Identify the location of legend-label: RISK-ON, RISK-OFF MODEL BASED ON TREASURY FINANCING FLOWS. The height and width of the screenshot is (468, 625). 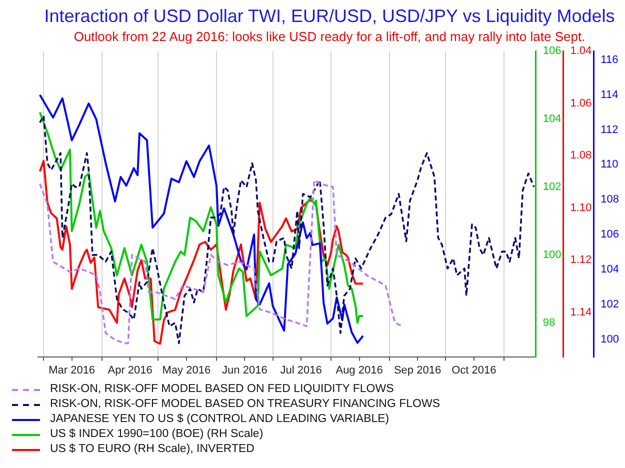
(245, 404).